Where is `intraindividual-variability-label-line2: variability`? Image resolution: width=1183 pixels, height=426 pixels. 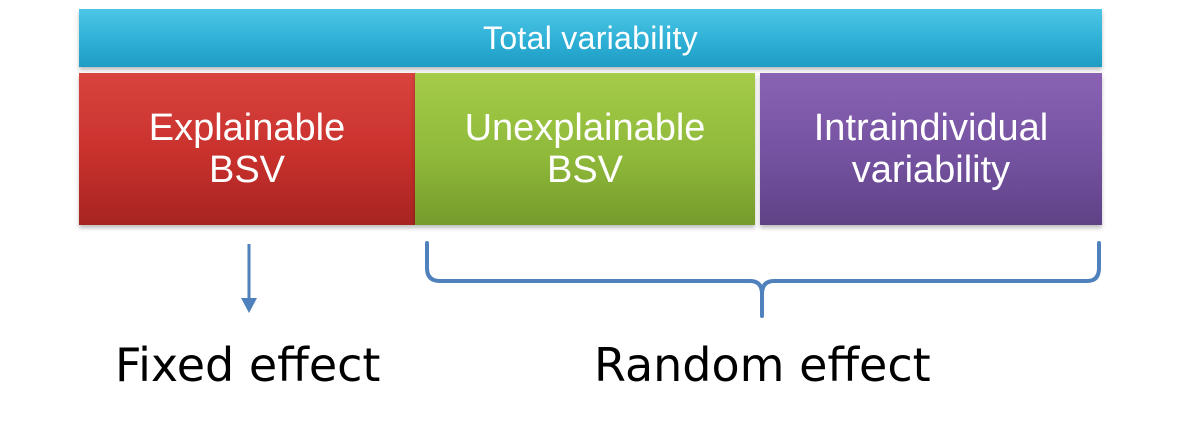
intraindividual-variability-label-line2: variability is located at coordinates (931, 170).